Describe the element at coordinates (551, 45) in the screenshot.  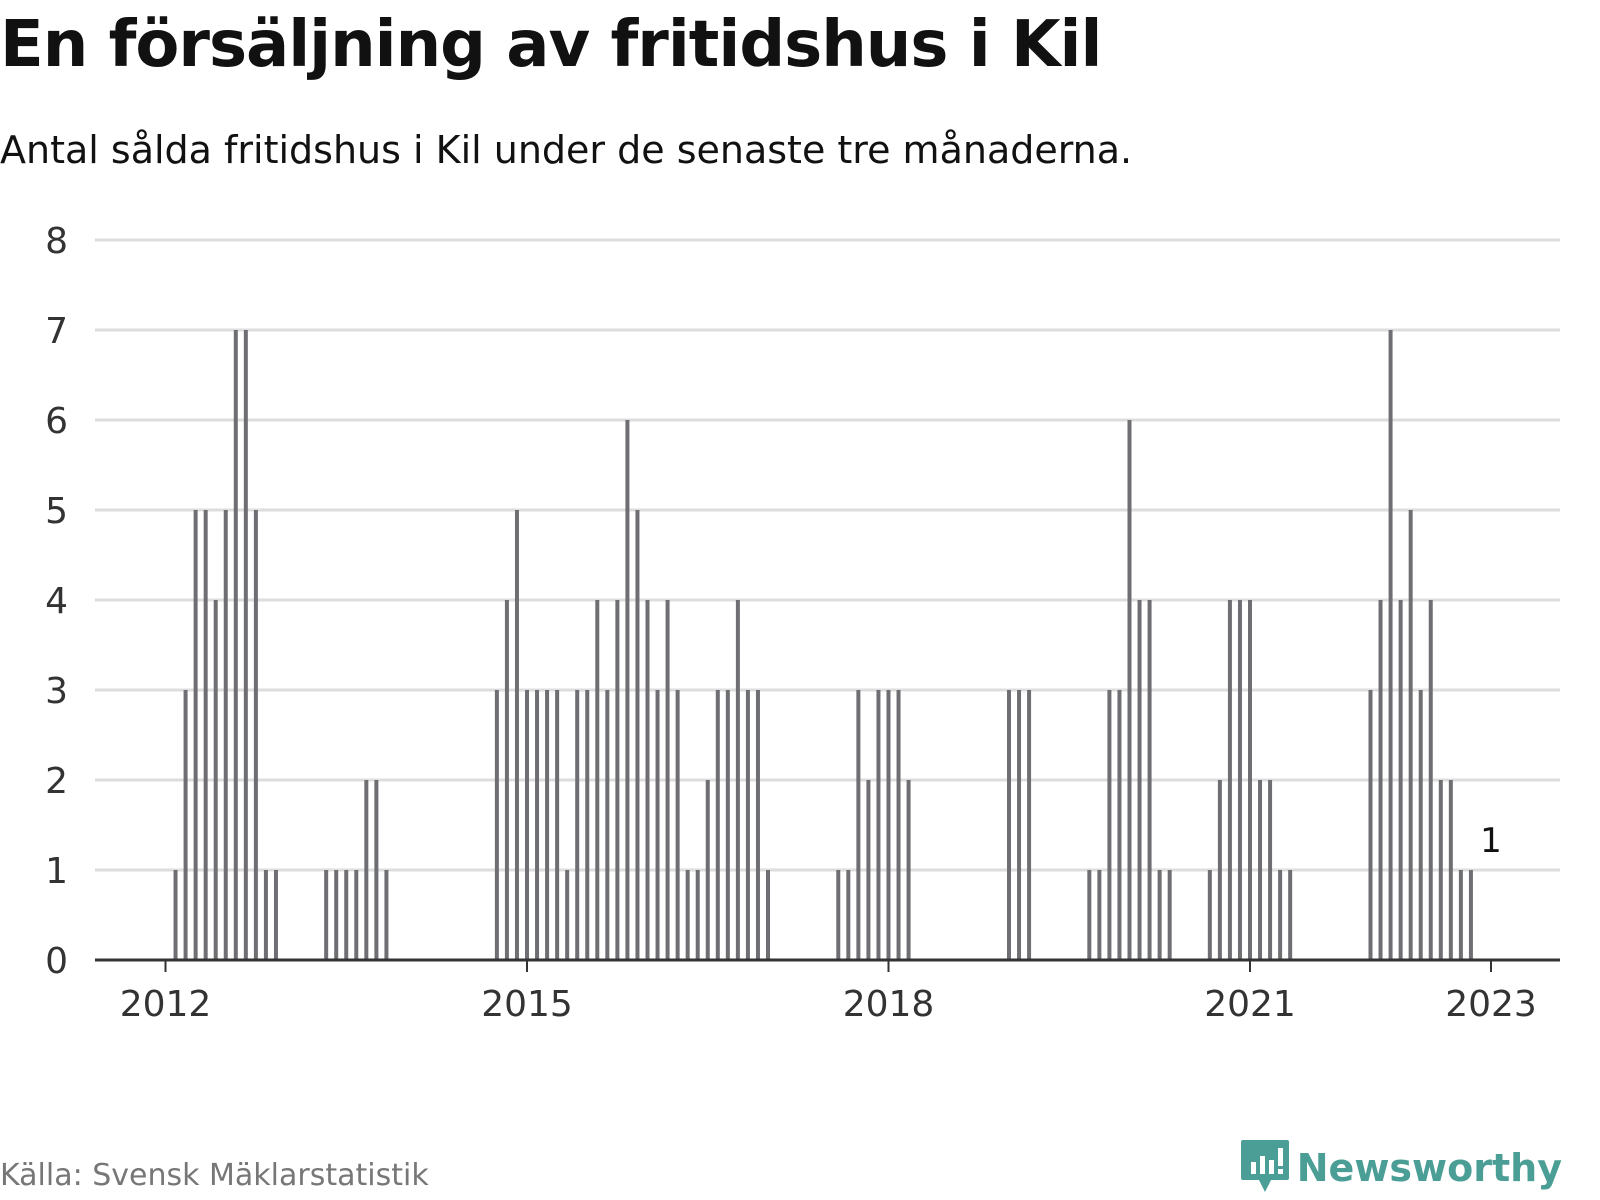
I see `chart-title: En försäljning av fritidshus i Kil` at that location.